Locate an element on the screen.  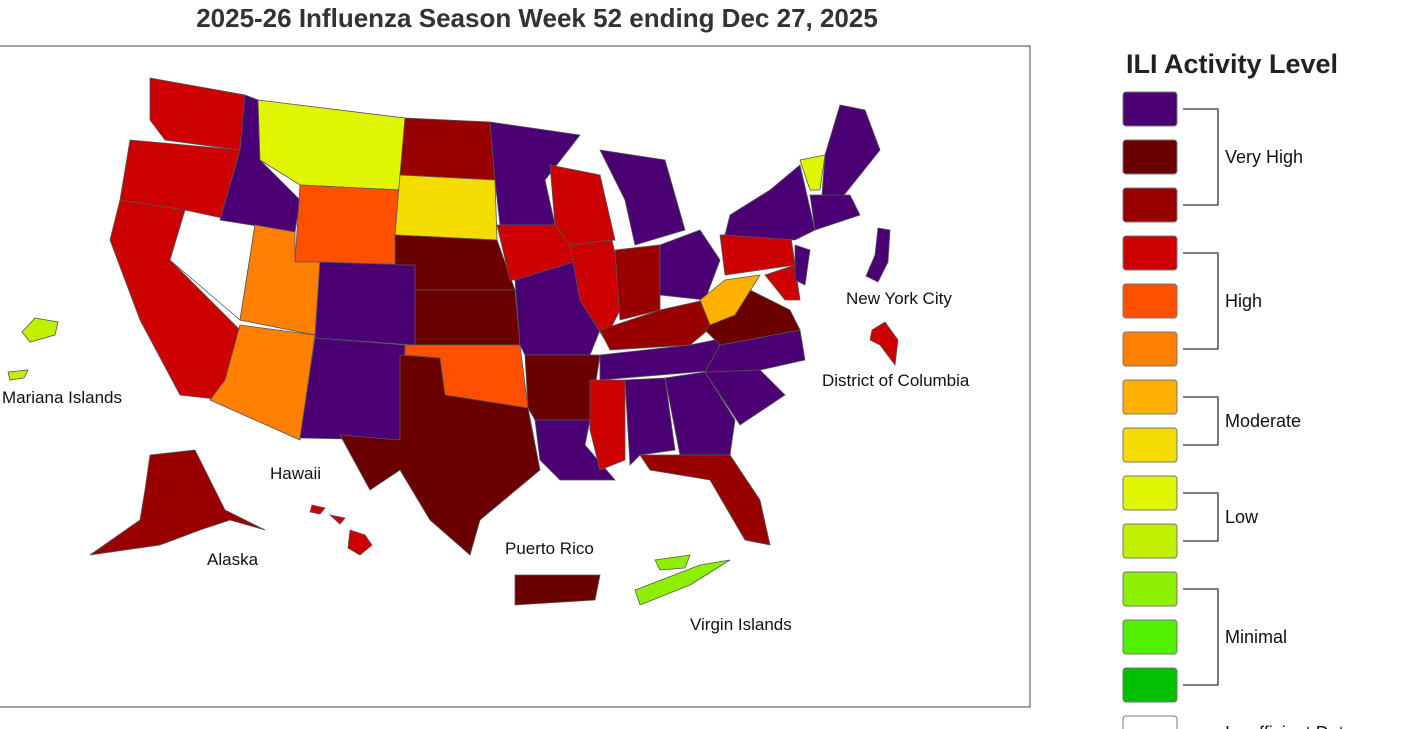
map-label: New York City is located at coordinates (899, 298).